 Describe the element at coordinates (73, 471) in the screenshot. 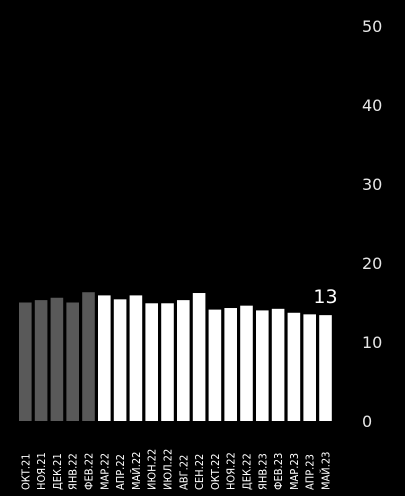

I see `x-tick-label: ЯНВ.22` at that location.